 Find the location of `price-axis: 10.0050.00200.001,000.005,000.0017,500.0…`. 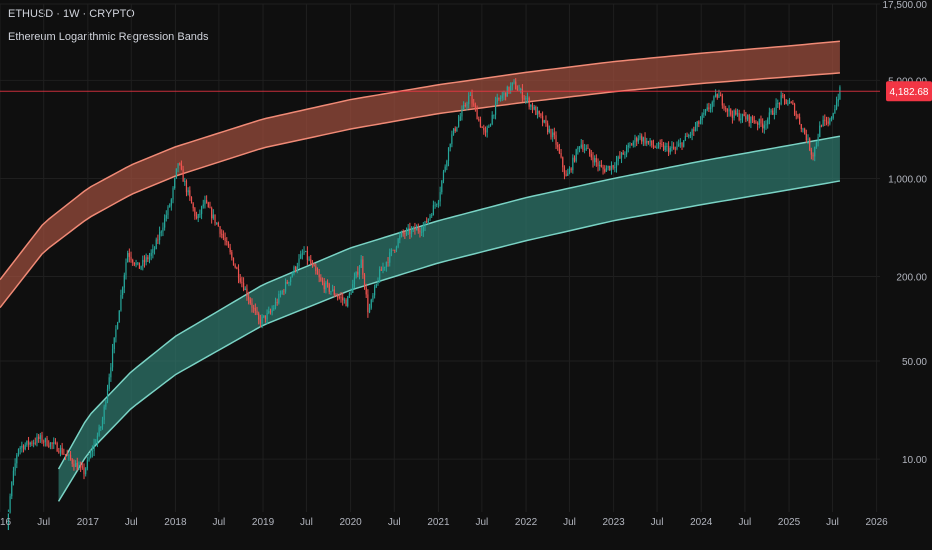

price-axis: 10.0050.00200.001,000.005,000.0017,500.0… is located at coordinates (907, 233).